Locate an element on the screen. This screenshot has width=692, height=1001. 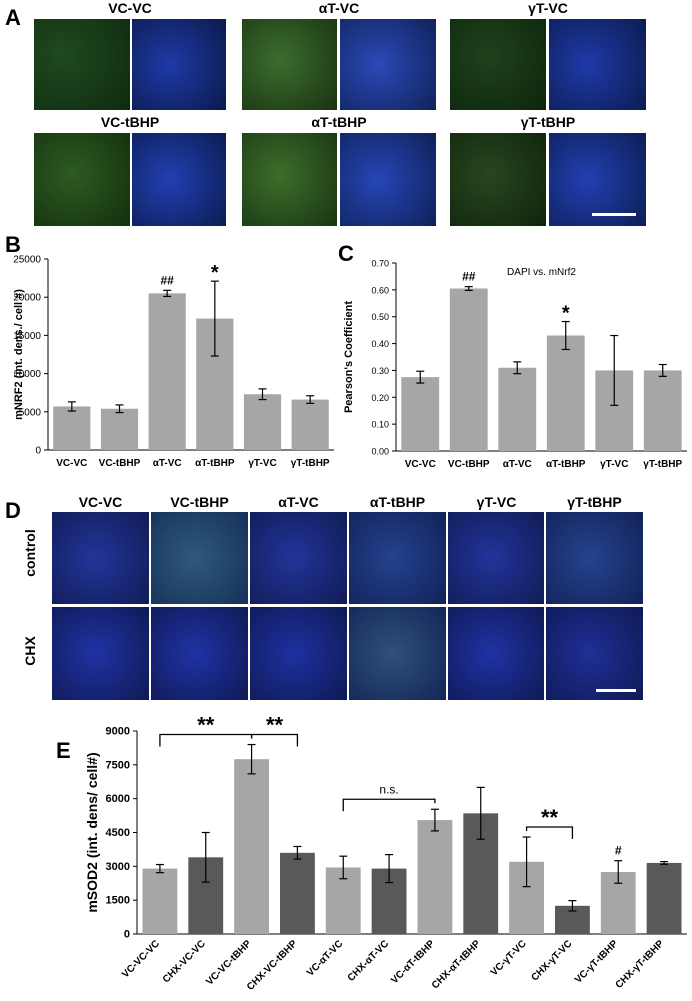
micrograph-d-chx-at-tbhp is located at coordinates (397, 653).